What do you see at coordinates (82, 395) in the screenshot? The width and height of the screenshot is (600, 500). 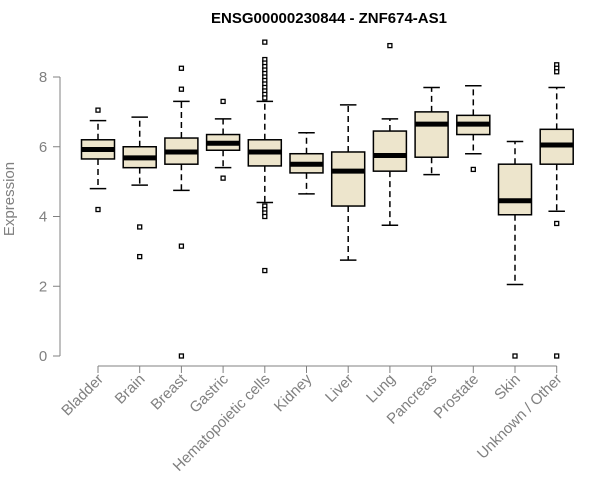 I see `x-tick-label: Bladder` at bounding box center [82, 395].